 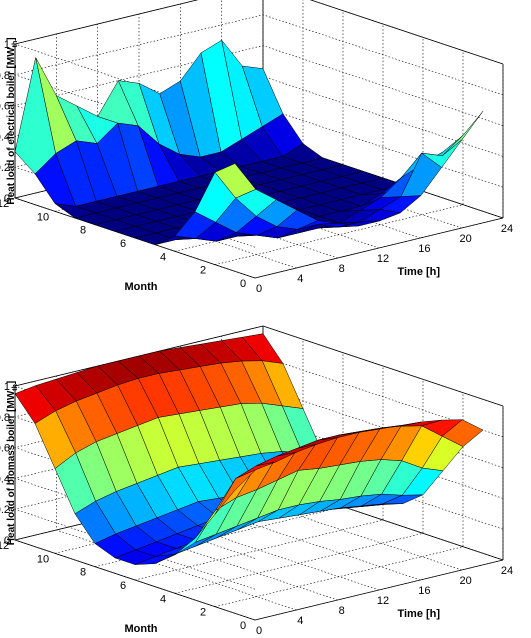 What do you see at coordinates (106, 22) in the screenshot?
I see `box-edge` at bounding box center [106, 22].